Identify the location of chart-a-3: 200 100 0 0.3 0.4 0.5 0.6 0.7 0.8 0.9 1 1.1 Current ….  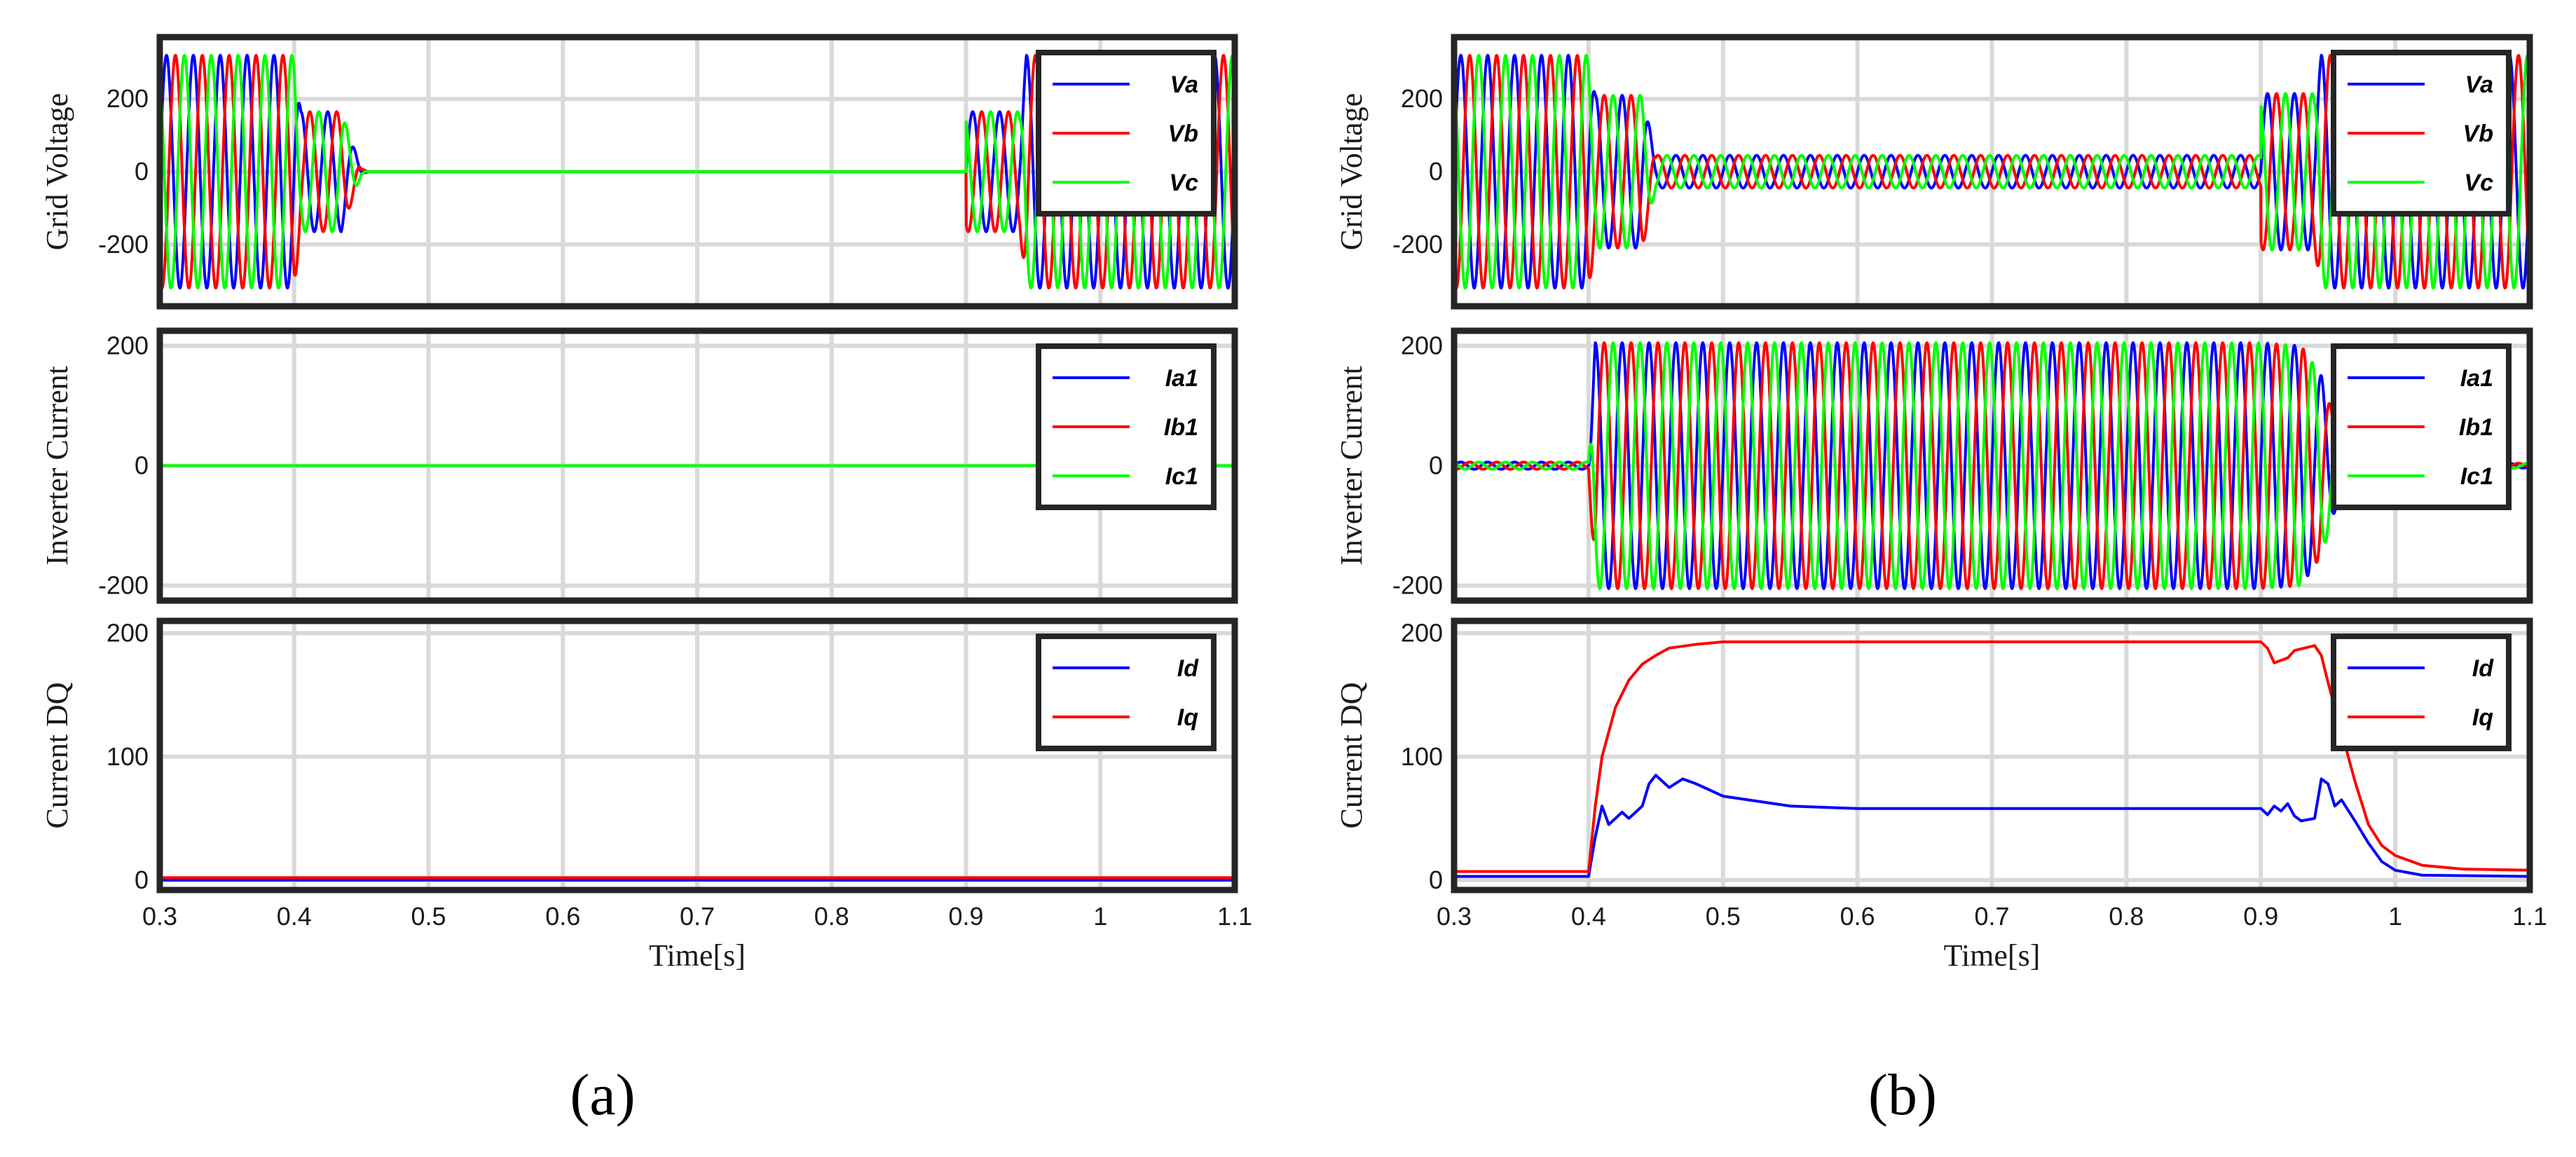
(646, 795).